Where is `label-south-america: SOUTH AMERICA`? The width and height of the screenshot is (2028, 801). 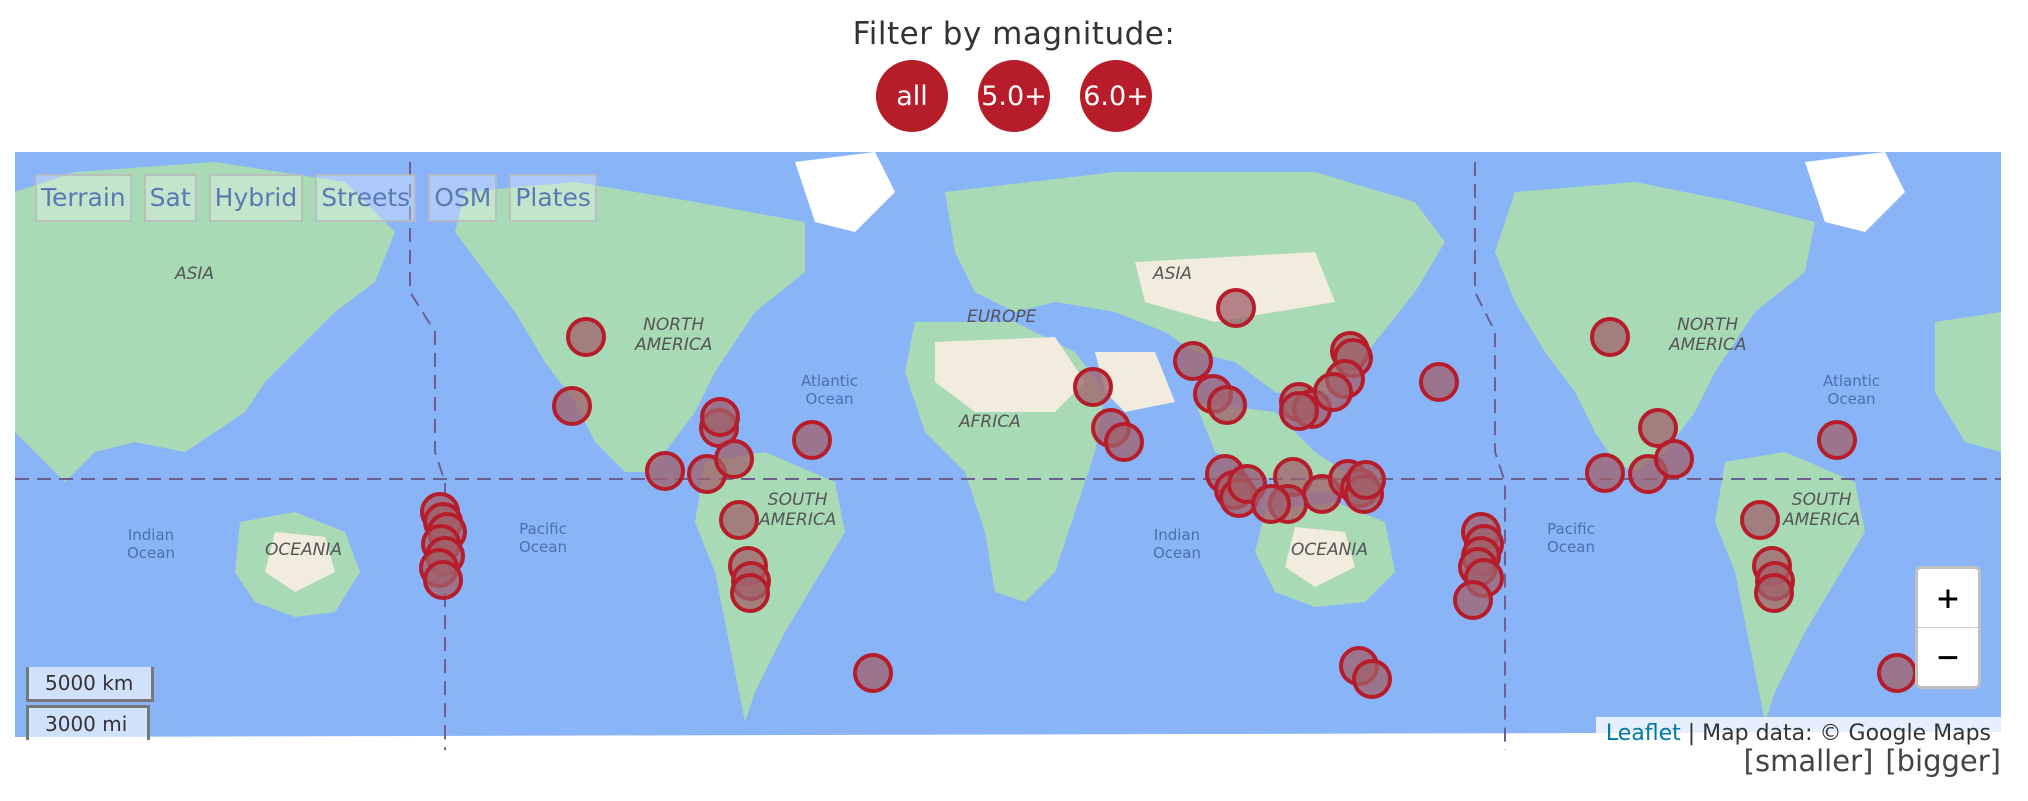
label-south-america: SOUTH AMERICA is located at coordinates (798, 510).